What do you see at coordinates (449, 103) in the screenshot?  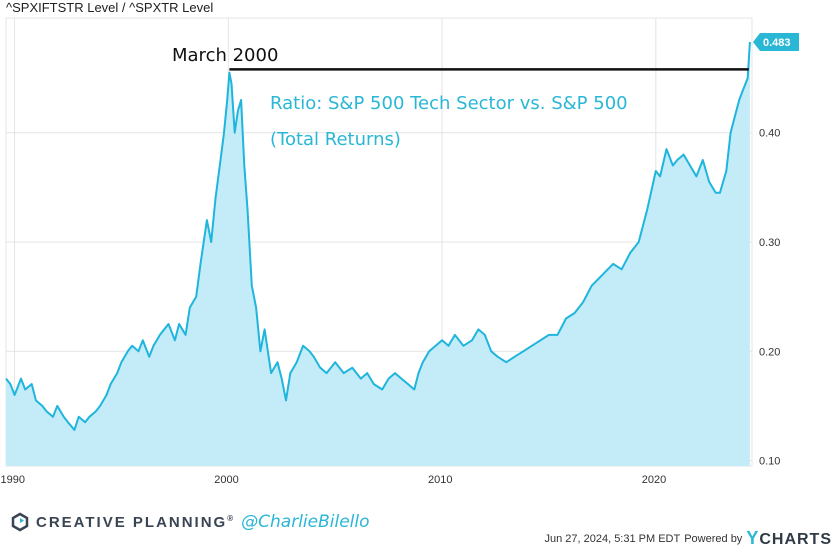 I see `ratio-annotation-line1: Ratio: S&P 500 Tech Sector vs. S&P 500` at bounding box center [449, 103].